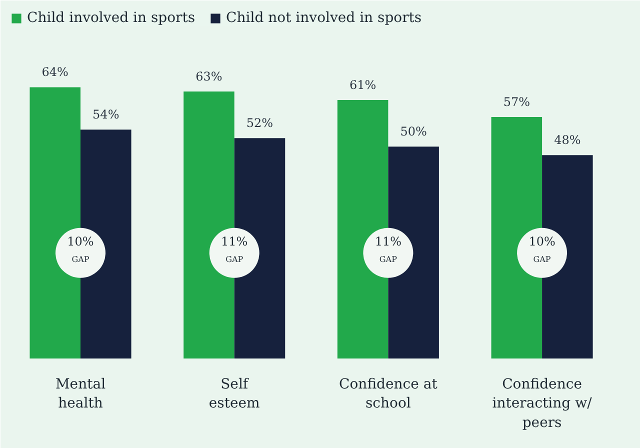 The image size is (640, 448). I want to click on x-tick-label: Confidence at school, so click(388, 394).